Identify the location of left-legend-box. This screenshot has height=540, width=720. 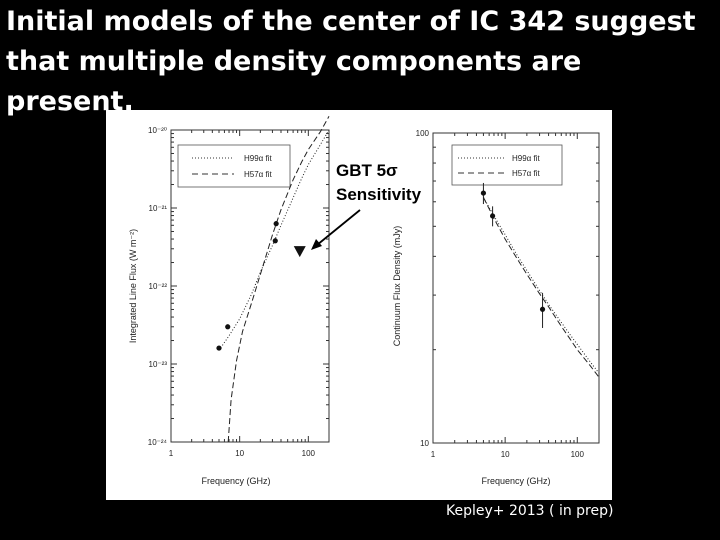
(234, 166).